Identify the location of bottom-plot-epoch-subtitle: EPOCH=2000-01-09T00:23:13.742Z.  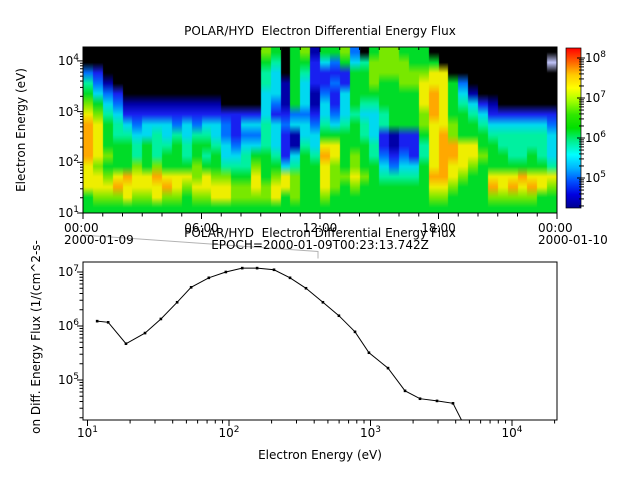
(320, 245).